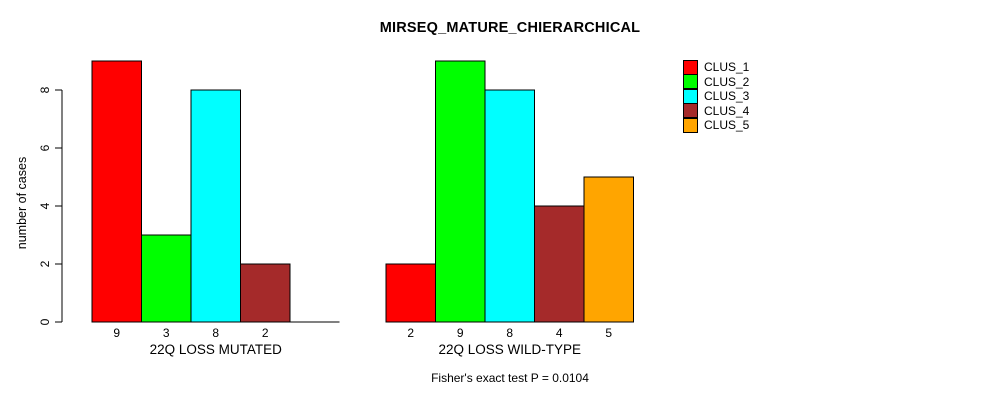  I want to click on chart-title: MIRSEQ_MATURE_CHIERARCHICAL, so click(510, 28).